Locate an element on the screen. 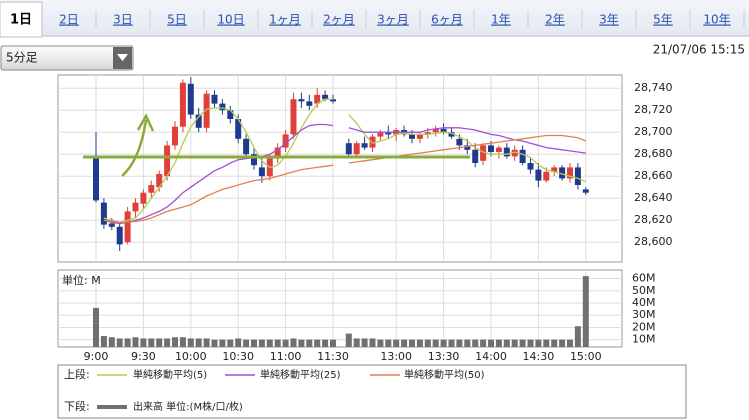 This screenshot has height=420, width=749. y-tick-label: 28,740 is located at coordinates (653, 87).